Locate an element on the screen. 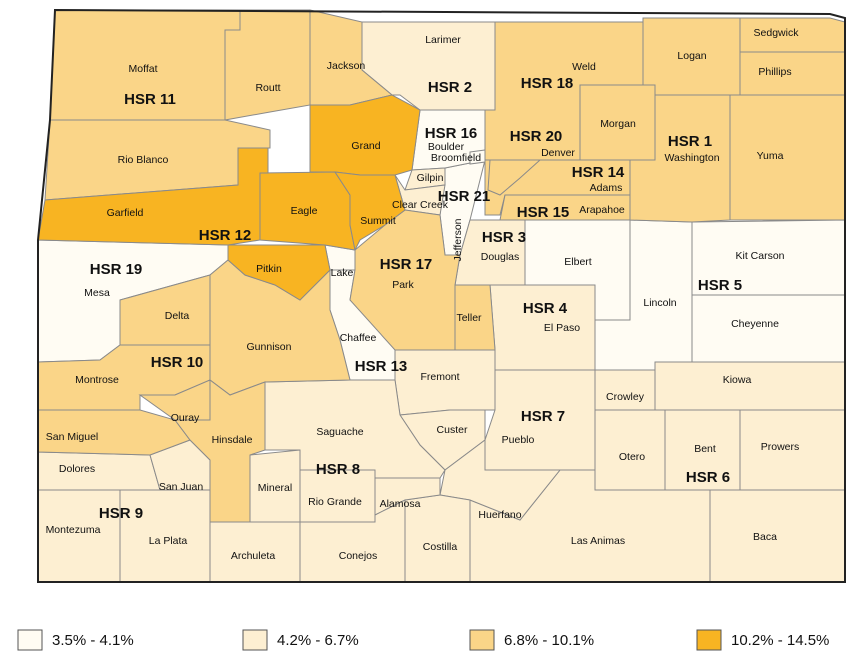  county-label: Saguache is located at coordinates (339, 432).